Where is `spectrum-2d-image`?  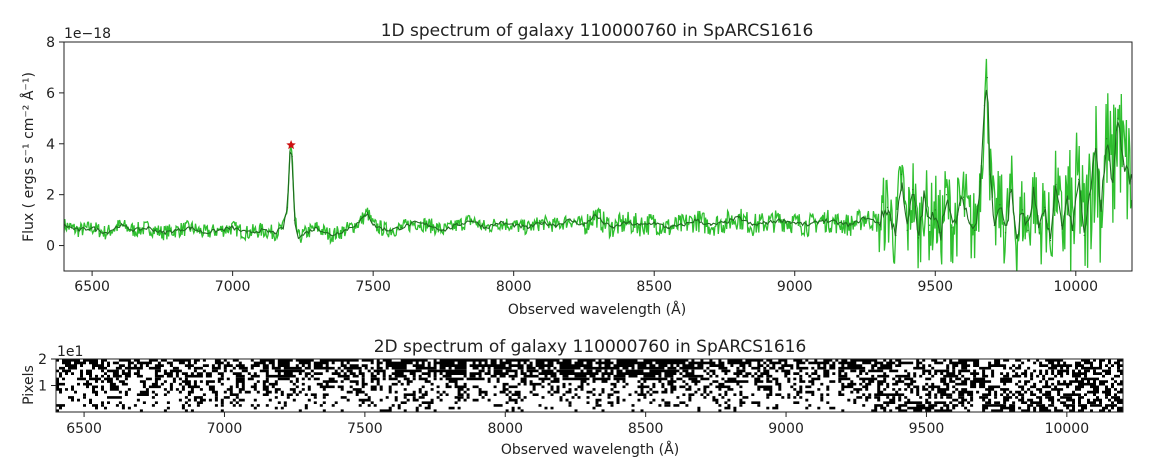 spectrum-2d-image is located at coordinates (589, 386).